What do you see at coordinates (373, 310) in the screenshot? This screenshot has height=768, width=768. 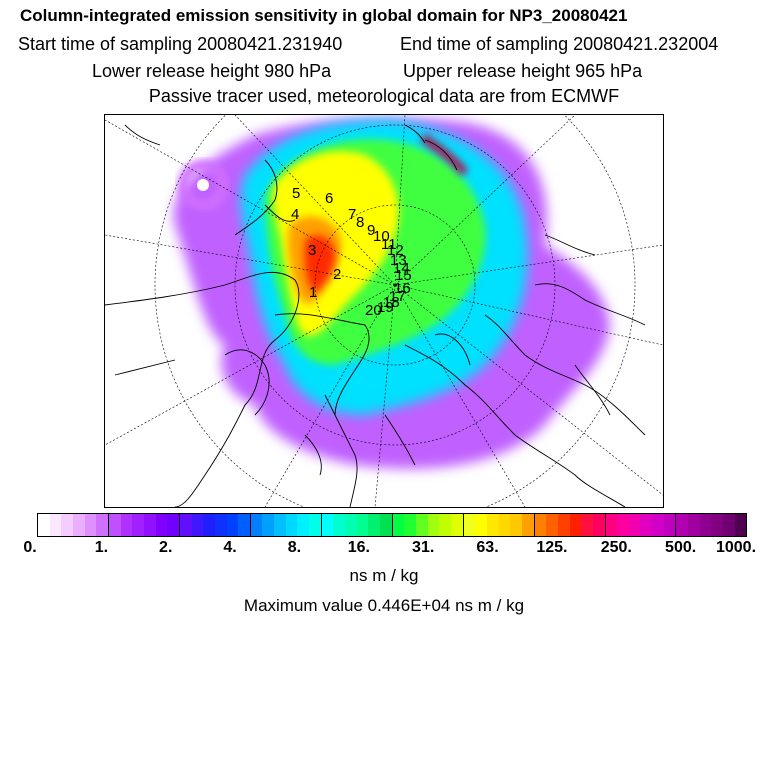 I see `traj-label-20: 20` at bounding box center [373, 310].